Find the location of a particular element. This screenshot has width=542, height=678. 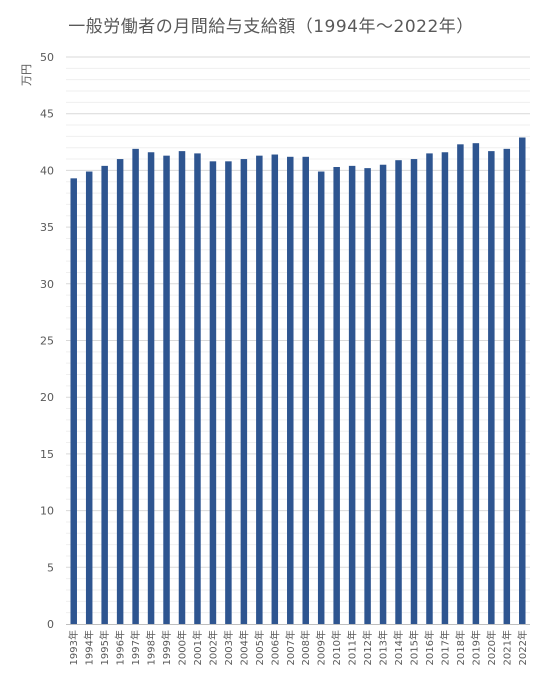

x-tick-label: 2005年 is located at coordinates (259, 647).